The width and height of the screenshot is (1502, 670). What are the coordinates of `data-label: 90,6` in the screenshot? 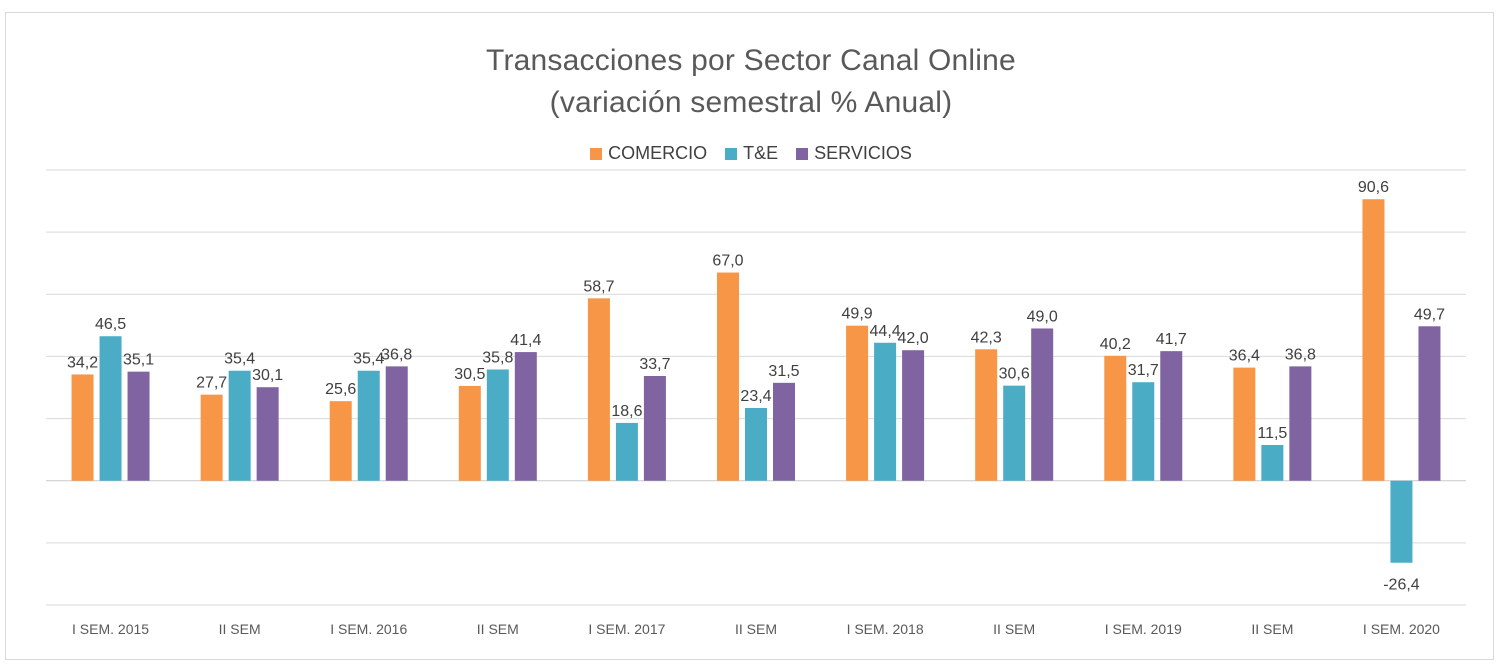 It's located at (1373, 187).